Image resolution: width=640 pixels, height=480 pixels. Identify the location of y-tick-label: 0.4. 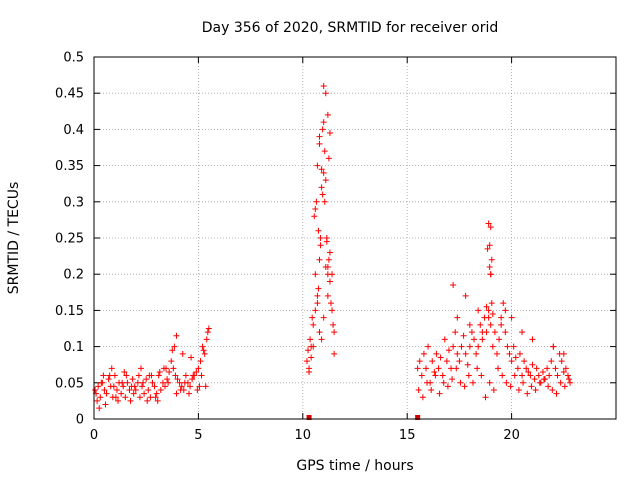
(73, 130).